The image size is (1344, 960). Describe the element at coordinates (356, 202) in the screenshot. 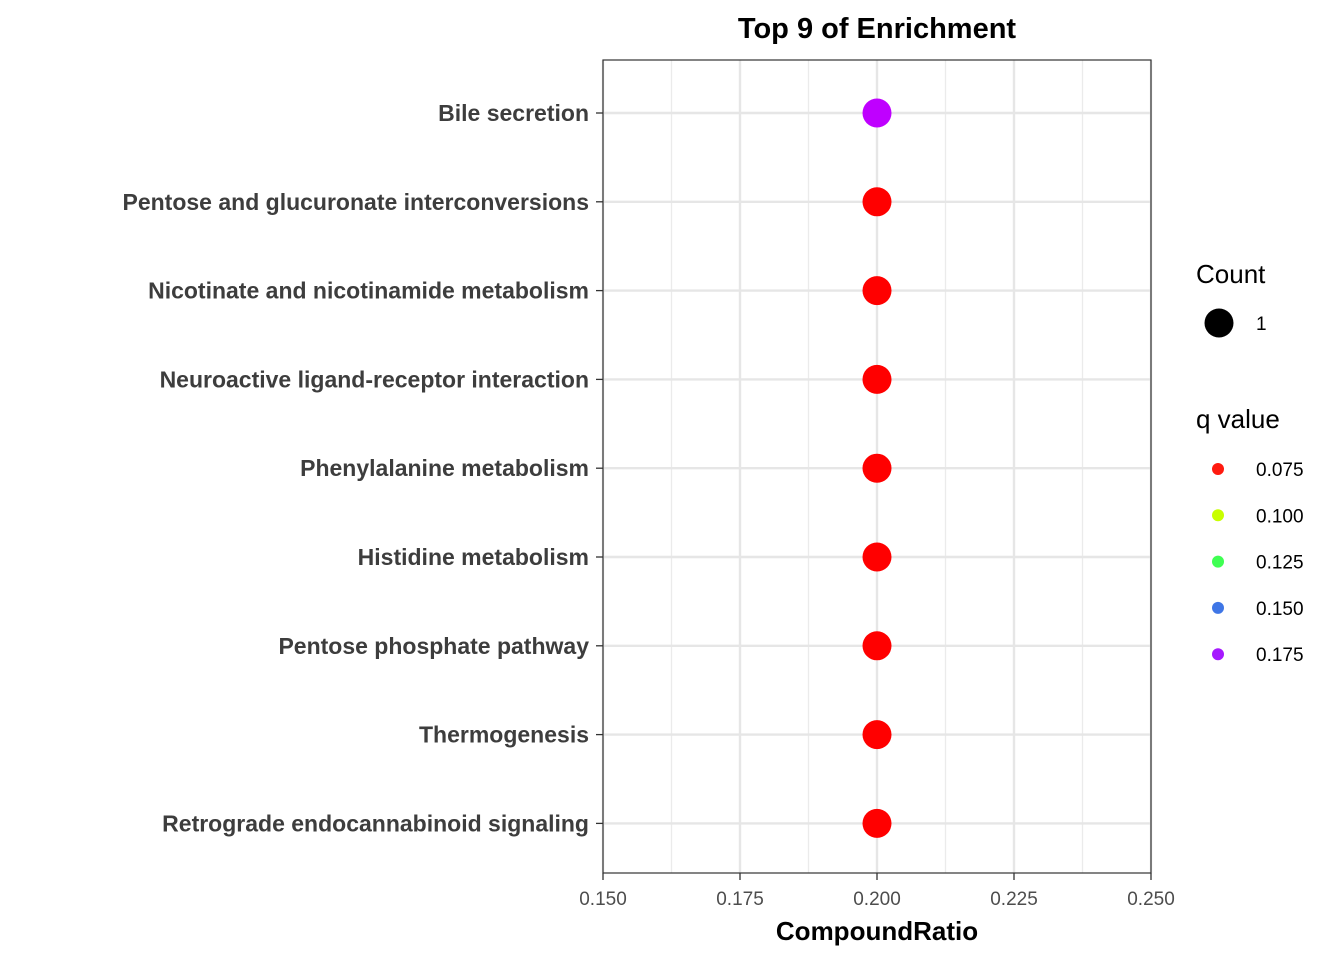

I see `y-tick-label: Pentose and glucuronate interconversions` at that location.